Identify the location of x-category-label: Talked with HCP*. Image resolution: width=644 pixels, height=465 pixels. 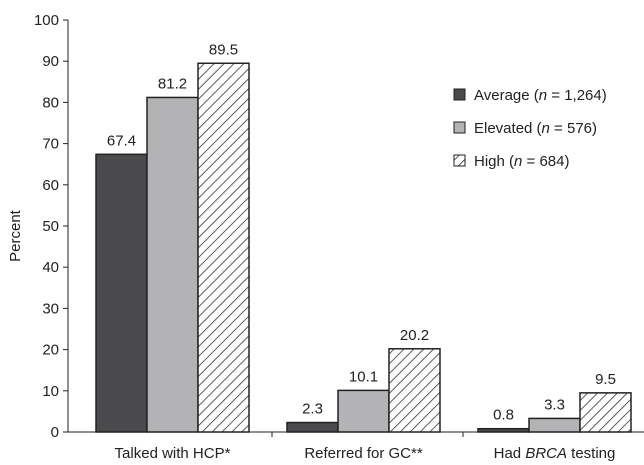
(173, 453).